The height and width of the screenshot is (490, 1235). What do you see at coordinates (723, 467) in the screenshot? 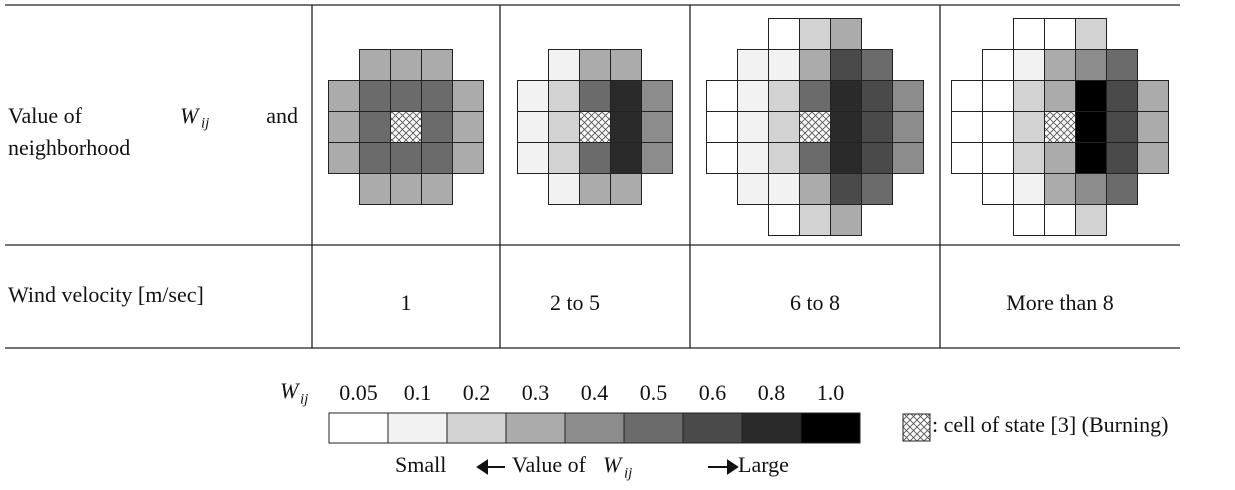
I see `arrow-right` at bounding box center [723, 467].